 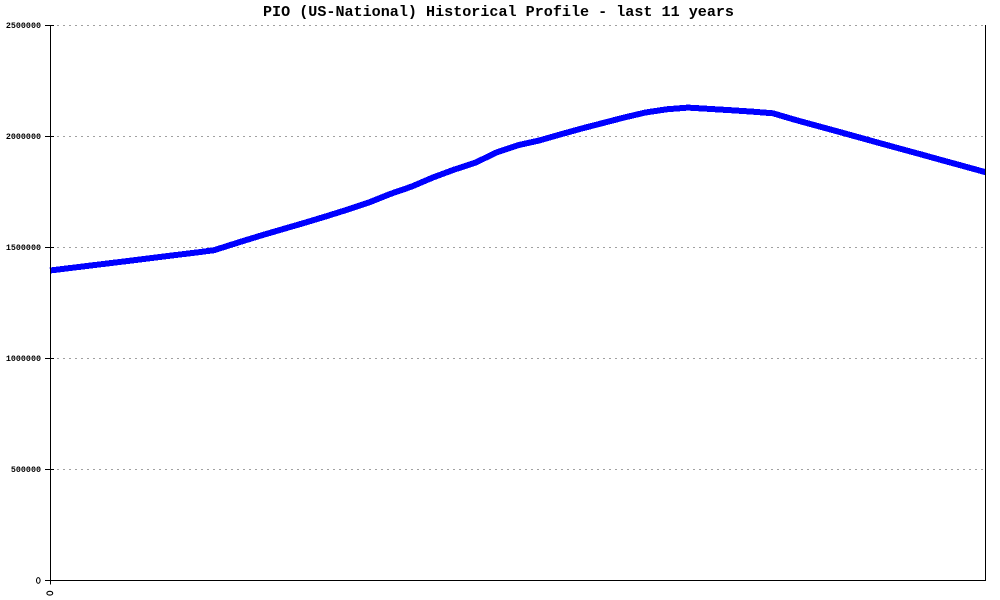 What do you see at coordinates (23, 26) in the screenshot?
I see `svg-text: 2500000` at bounding box center [23, 26].